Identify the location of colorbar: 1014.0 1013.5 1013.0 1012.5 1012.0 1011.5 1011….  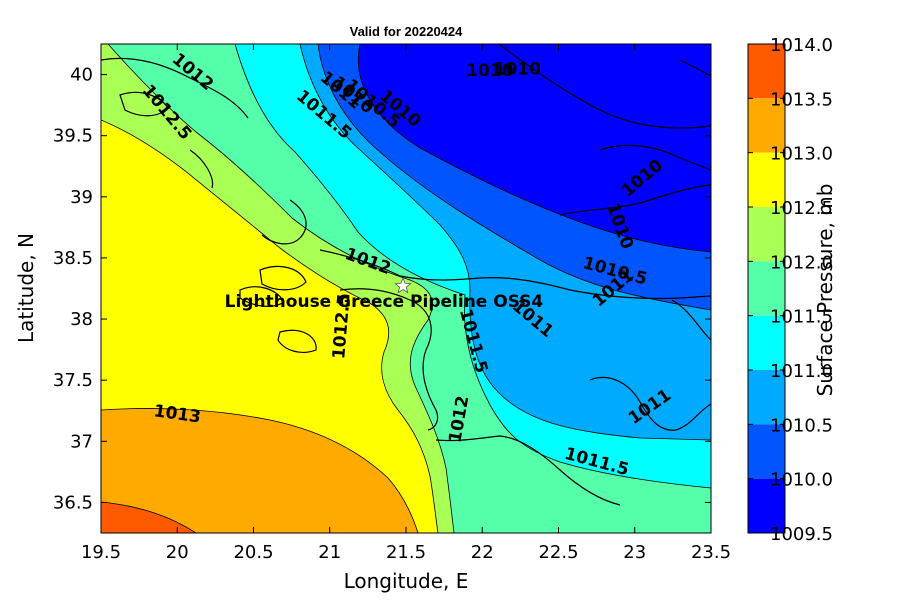
(790, 290).